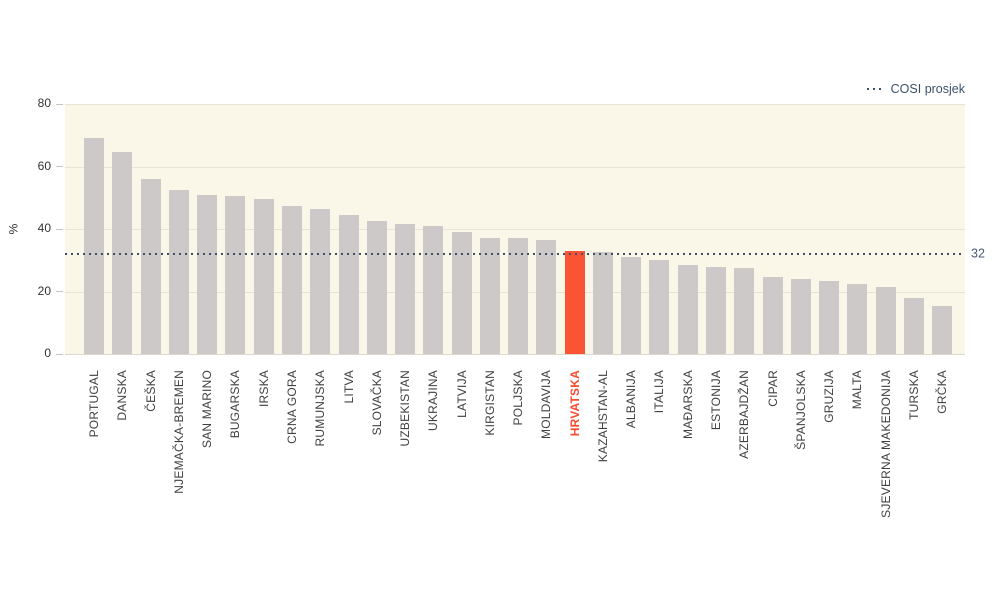 Image resolution: width=1000 pixels, height=600 pixels. Describe the element at coordinates (150, 391) in the screenshot. I see `x-label-češka: ČEŠKA` at that location.